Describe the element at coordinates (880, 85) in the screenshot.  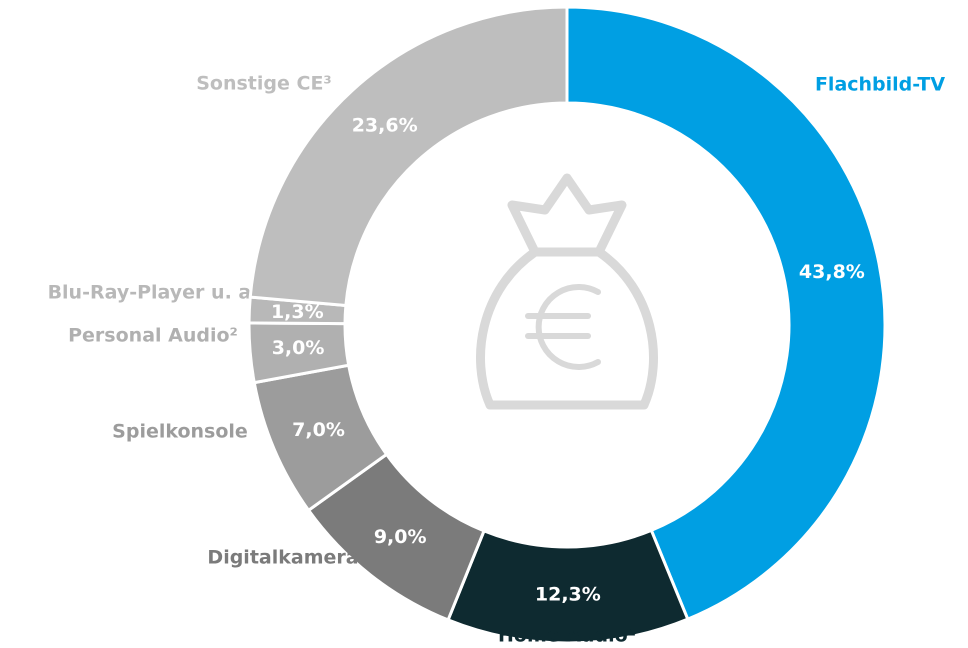
I see `category-label: Flachbild-TV` at that location.